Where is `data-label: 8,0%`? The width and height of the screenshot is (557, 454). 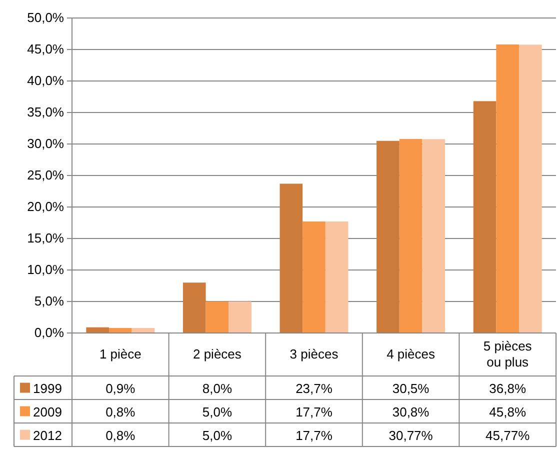
data-label: 8,0% is located at coordinates (217, 388).